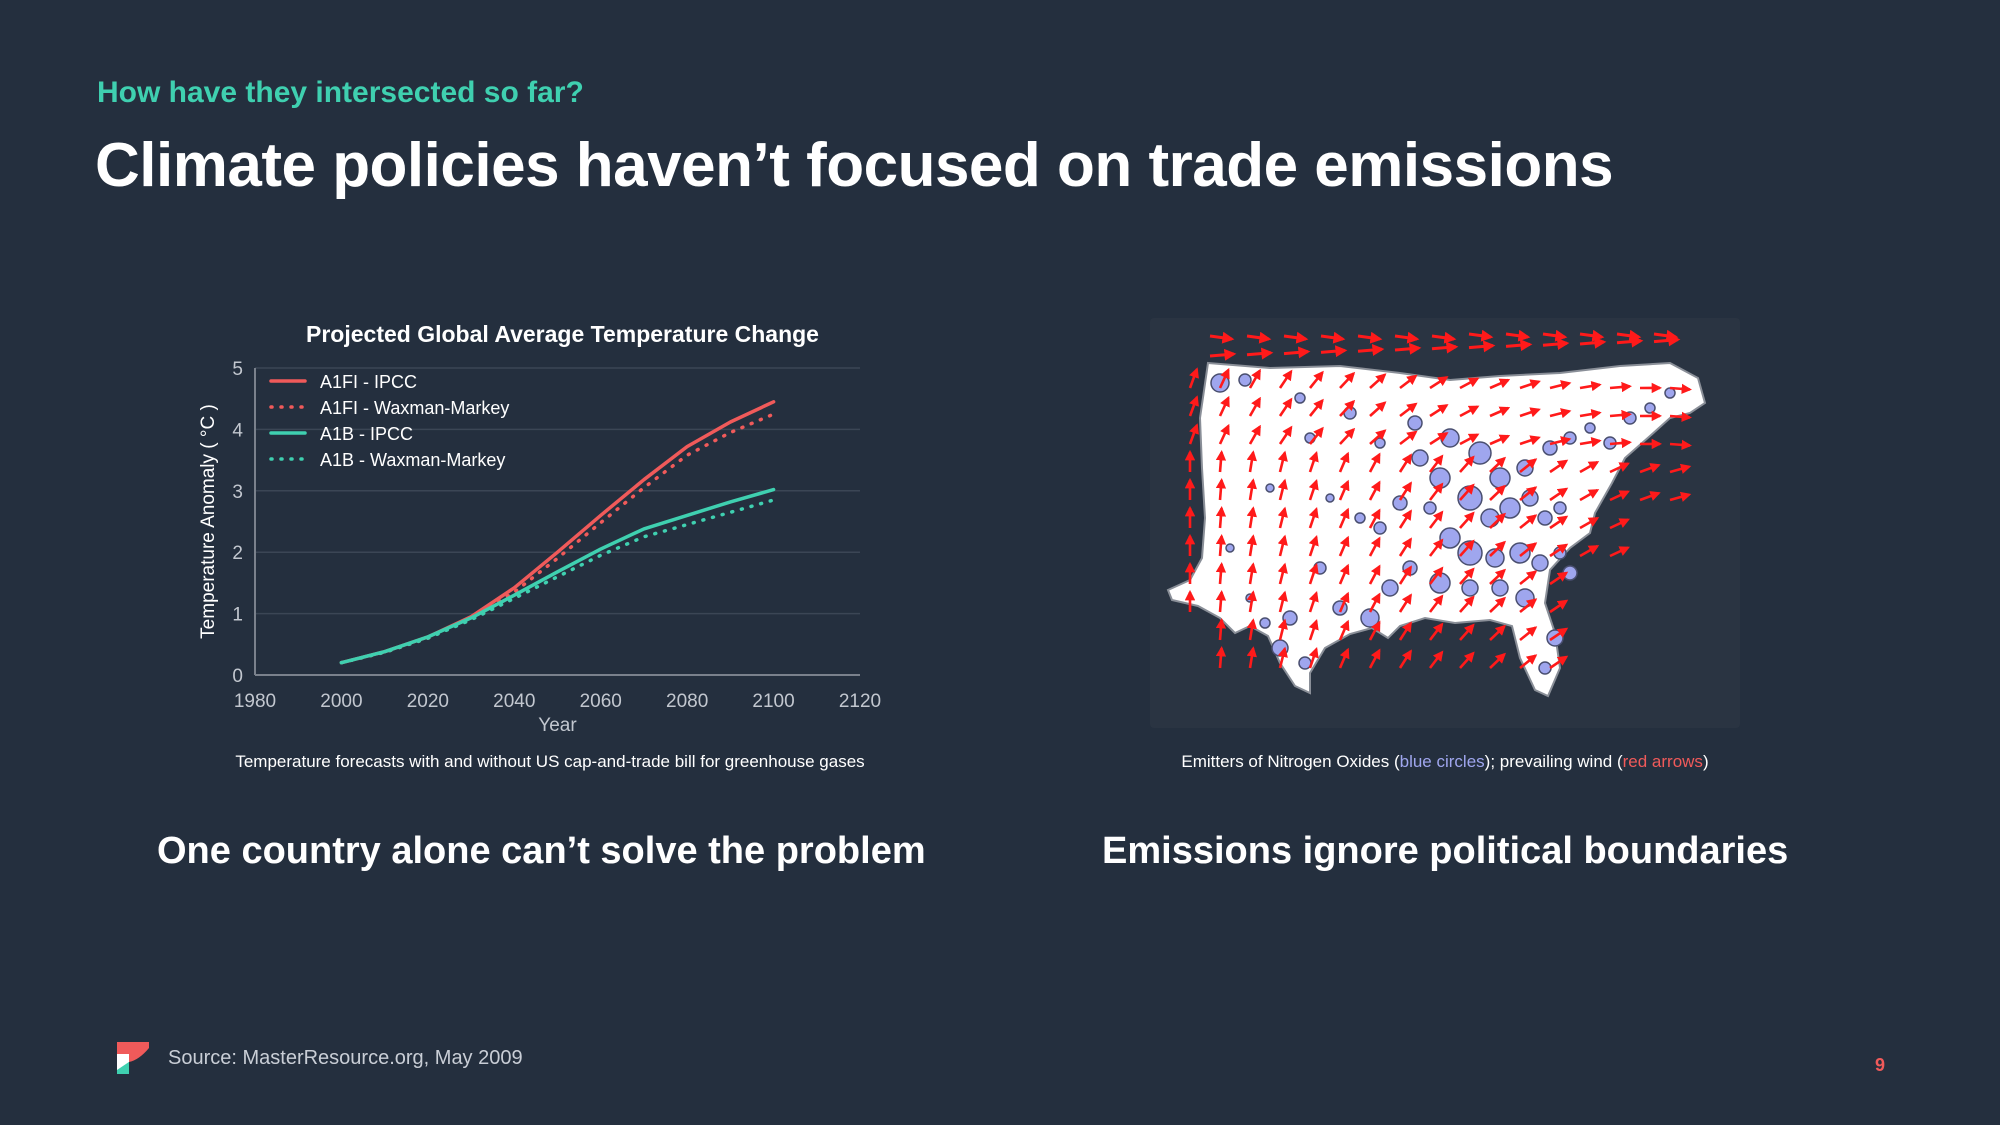  Describe the element at coordinates (1445, 851) in the screenshot. I see `right-subhead: Emissions ignore political boundaries` at that location.